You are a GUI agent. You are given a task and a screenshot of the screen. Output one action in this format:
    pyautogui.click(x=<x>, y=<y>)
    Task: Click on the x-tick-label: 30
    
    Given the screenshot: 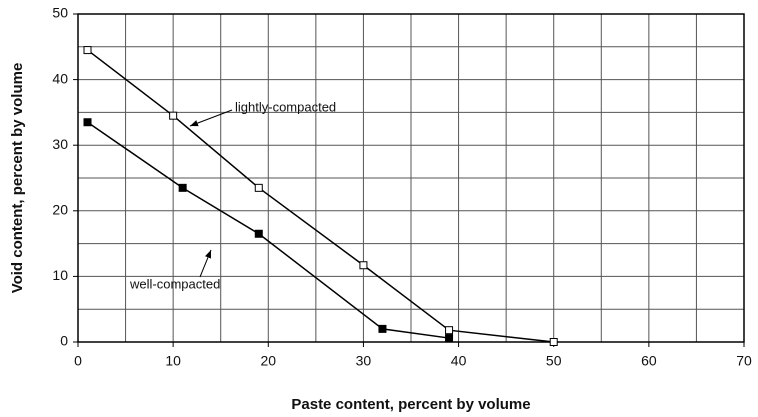 What is the action you would take?
    pyautogui.click(x=364, y=361)
    